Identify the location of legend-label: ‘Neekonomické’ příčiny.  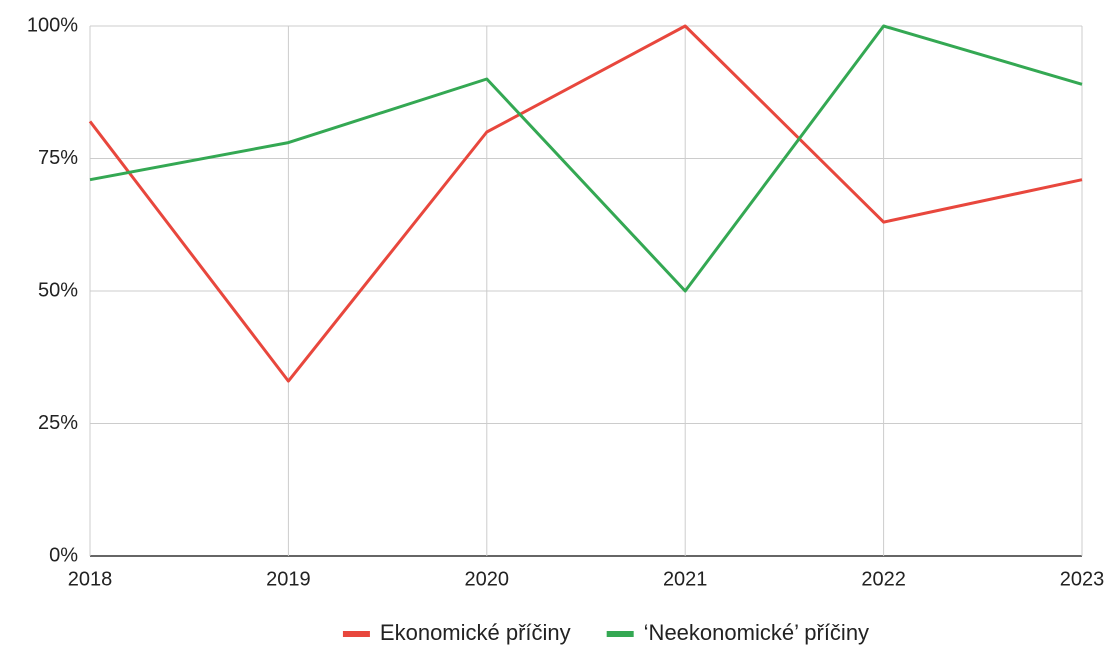
(756, 632).